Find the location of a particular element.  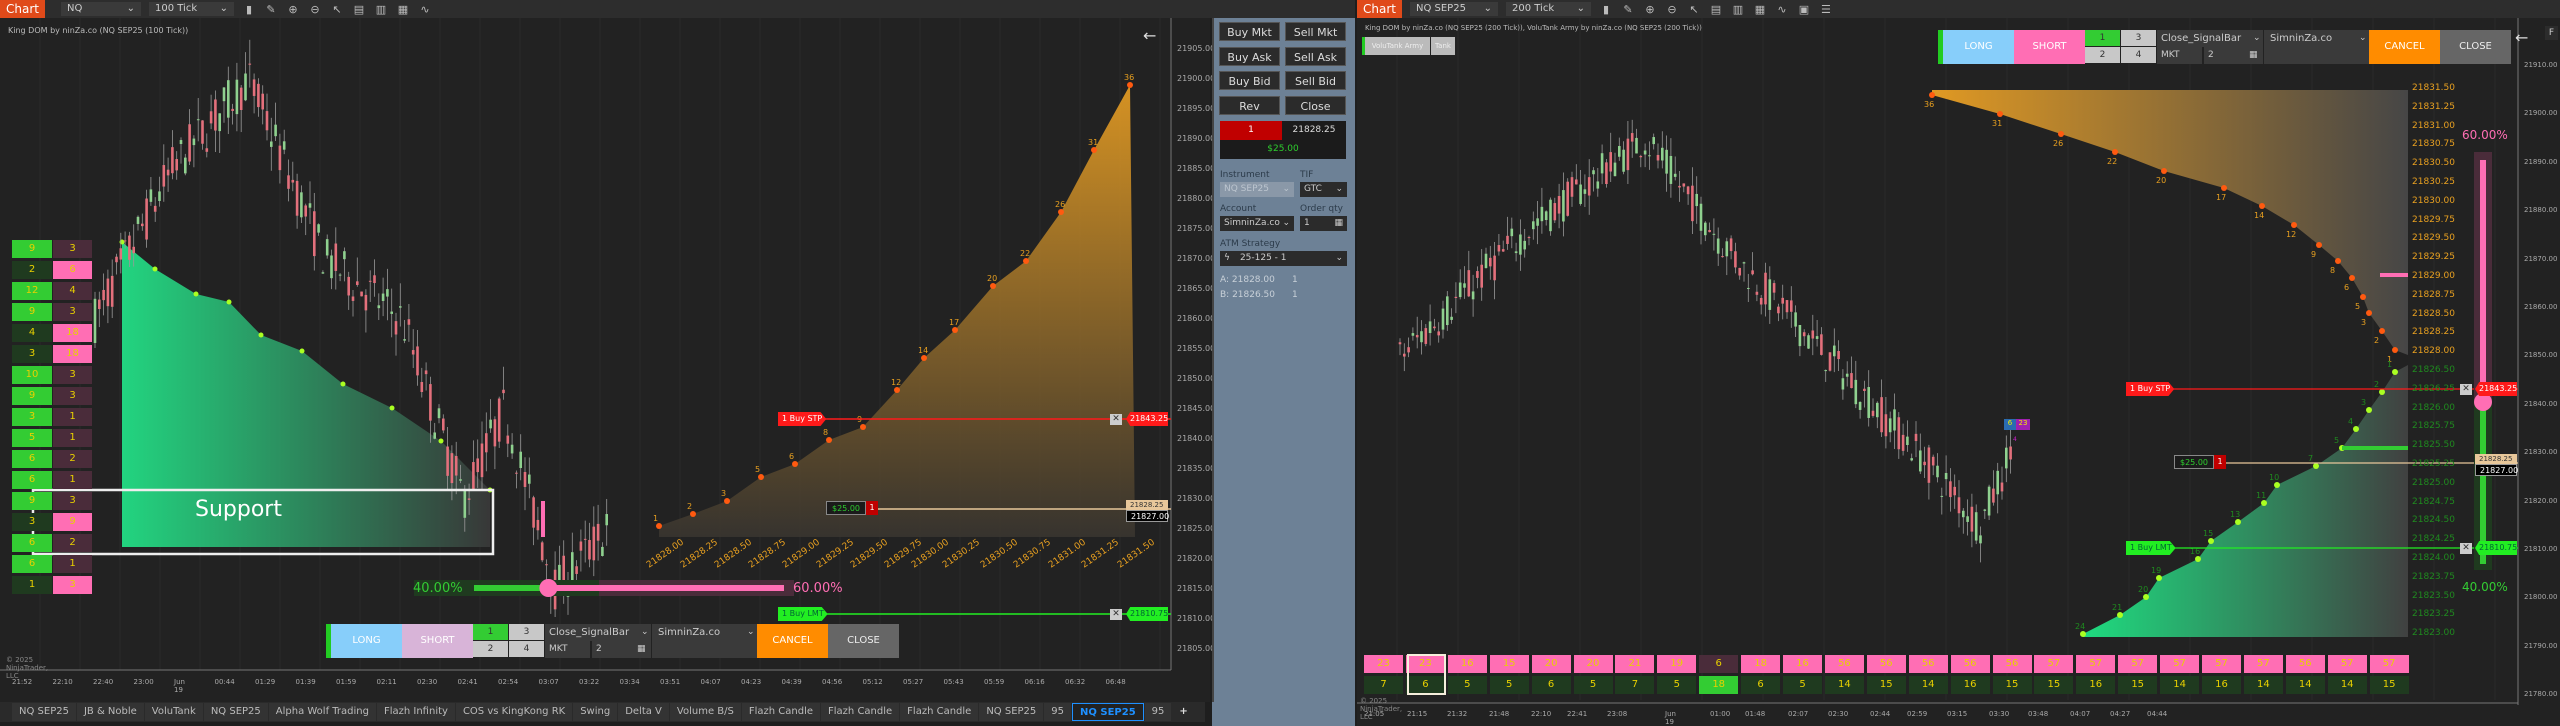

chart-tab-6: COS vs KingKong RK is located at coordinates (514, 712).